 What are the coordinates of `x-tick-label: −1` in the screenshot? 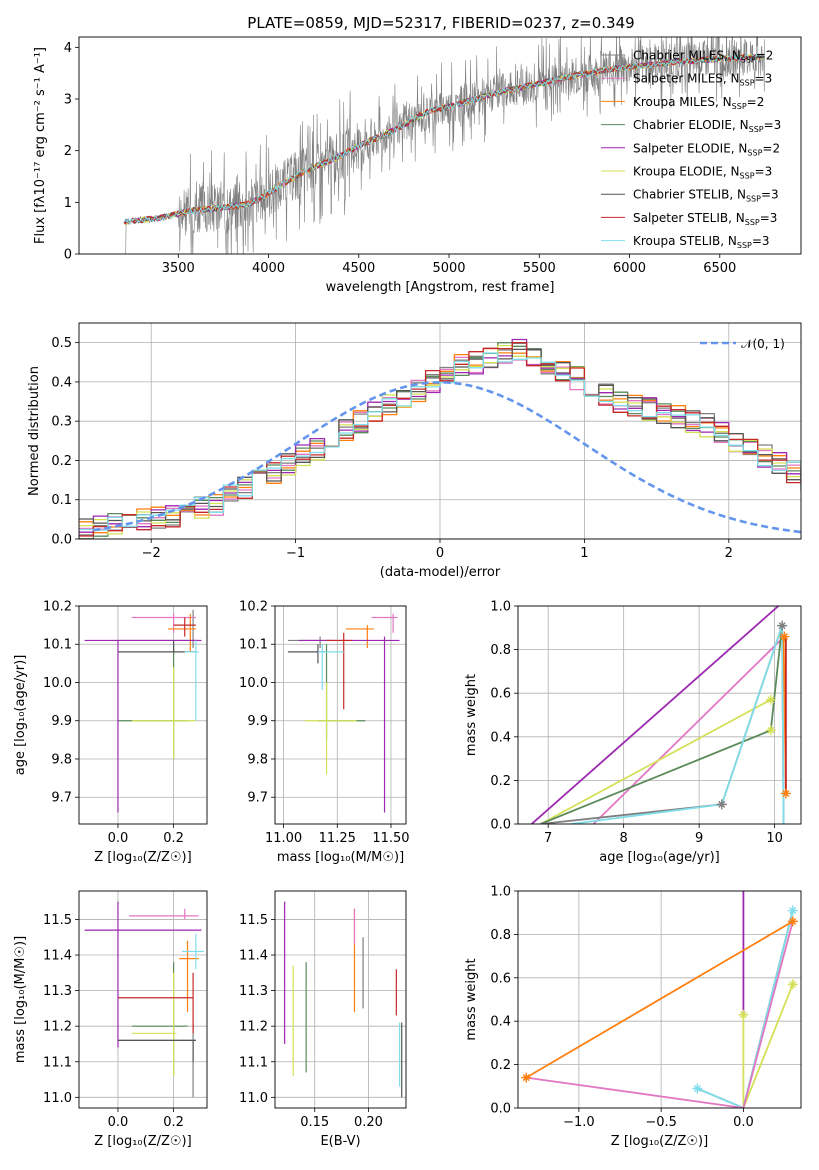 It's located at (295, 553).